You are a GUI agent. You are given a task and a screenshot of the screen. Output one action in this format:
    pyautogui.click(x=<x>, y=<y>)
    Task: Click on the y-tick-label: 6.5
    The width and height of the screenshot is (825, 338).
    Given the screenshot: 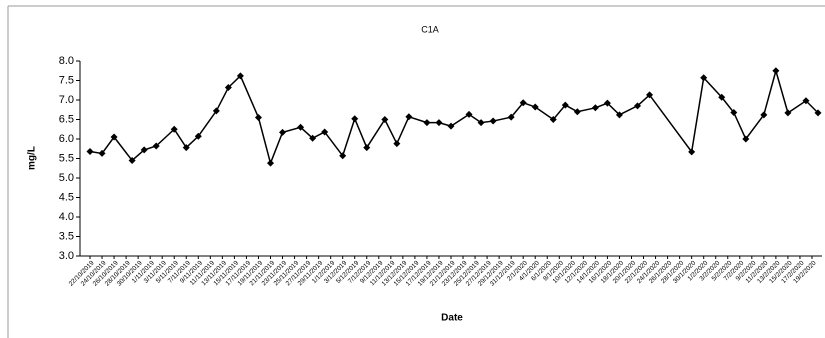 What is the action you would take?
    pyautogui.click(x=66, y=119)
    